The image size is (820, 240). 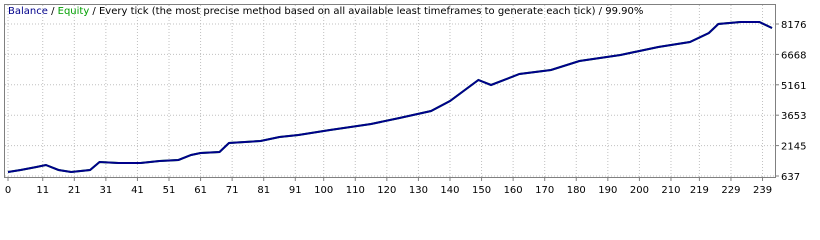 I want to click on y-tick-label: 3653, so click(x=793, y=116).